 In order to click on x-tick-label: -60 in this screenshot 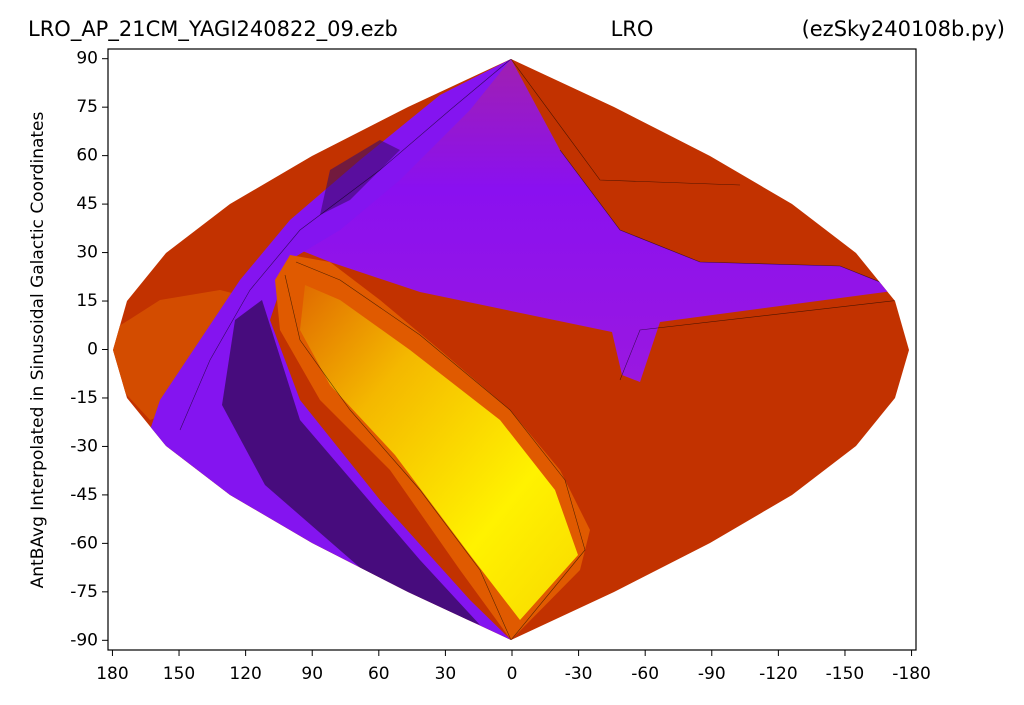, I will do `click(645, 674)`.